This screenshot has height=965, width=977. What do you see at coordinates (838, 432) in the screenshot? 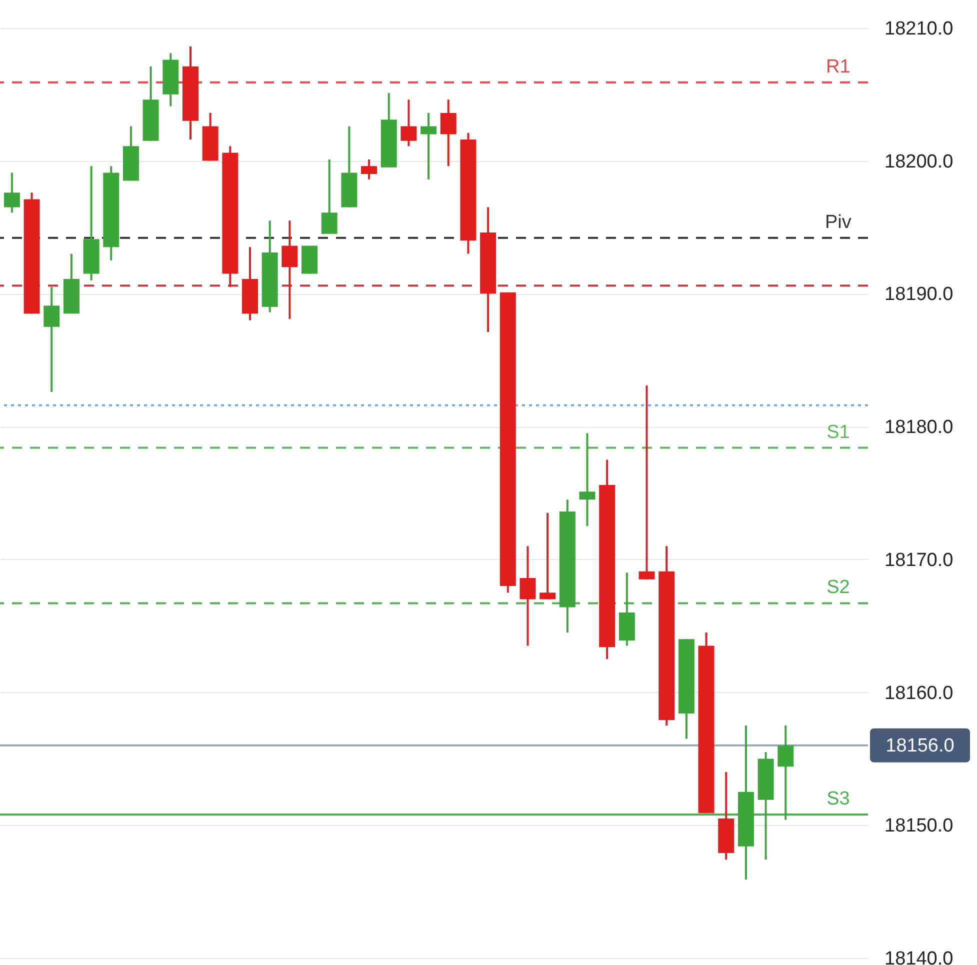
I see `ref-line-label: S1` at bounding box center [838, 432].